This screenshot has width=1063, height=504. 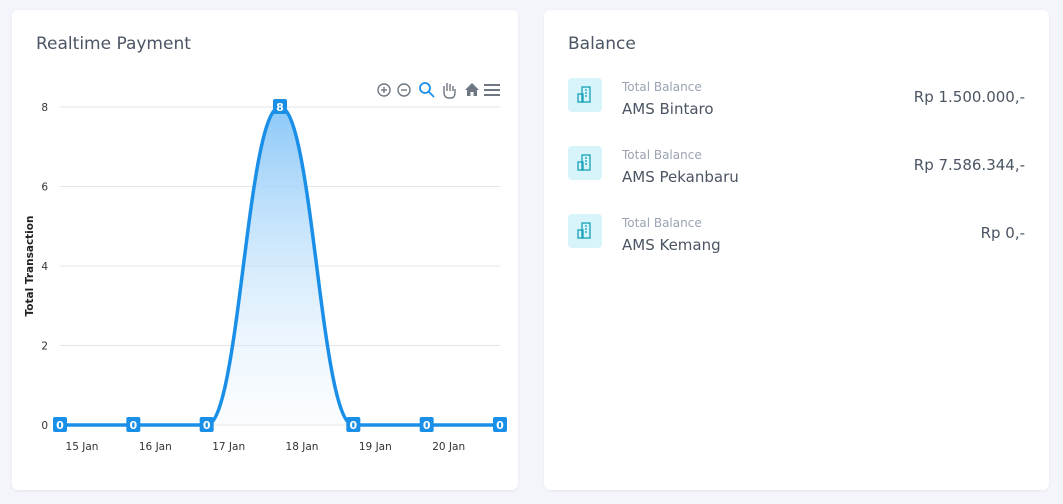 What do you see at coordinates (82, 447) in the screenshot?
I see `x-tick-label: 15 Jan` at bounding box center [82, 447].